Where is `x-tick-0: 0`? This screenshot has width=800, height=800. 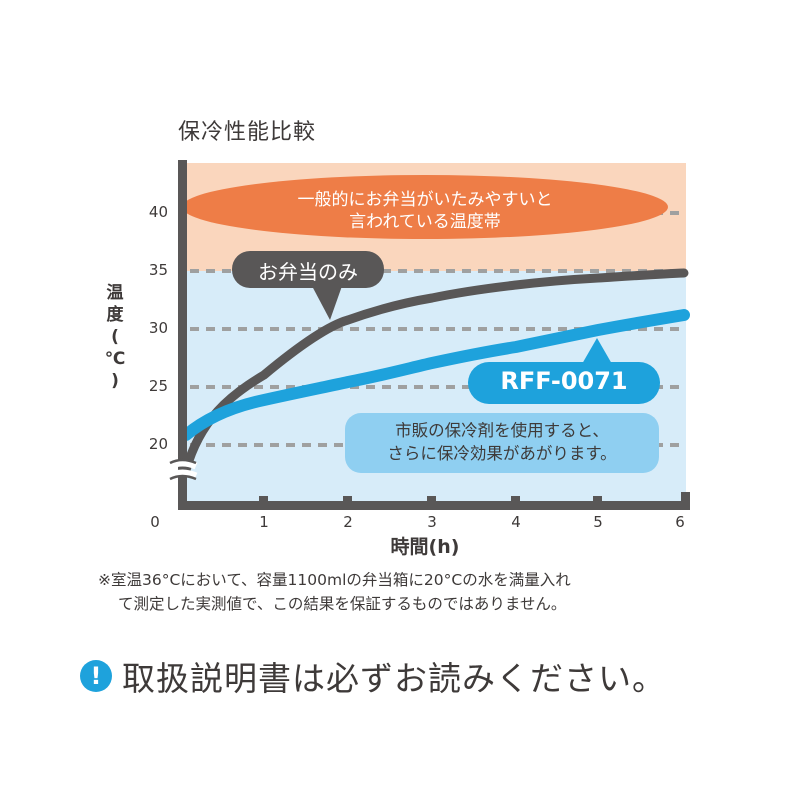
x-tick-0: 0 is located at coordinates (155, 522).